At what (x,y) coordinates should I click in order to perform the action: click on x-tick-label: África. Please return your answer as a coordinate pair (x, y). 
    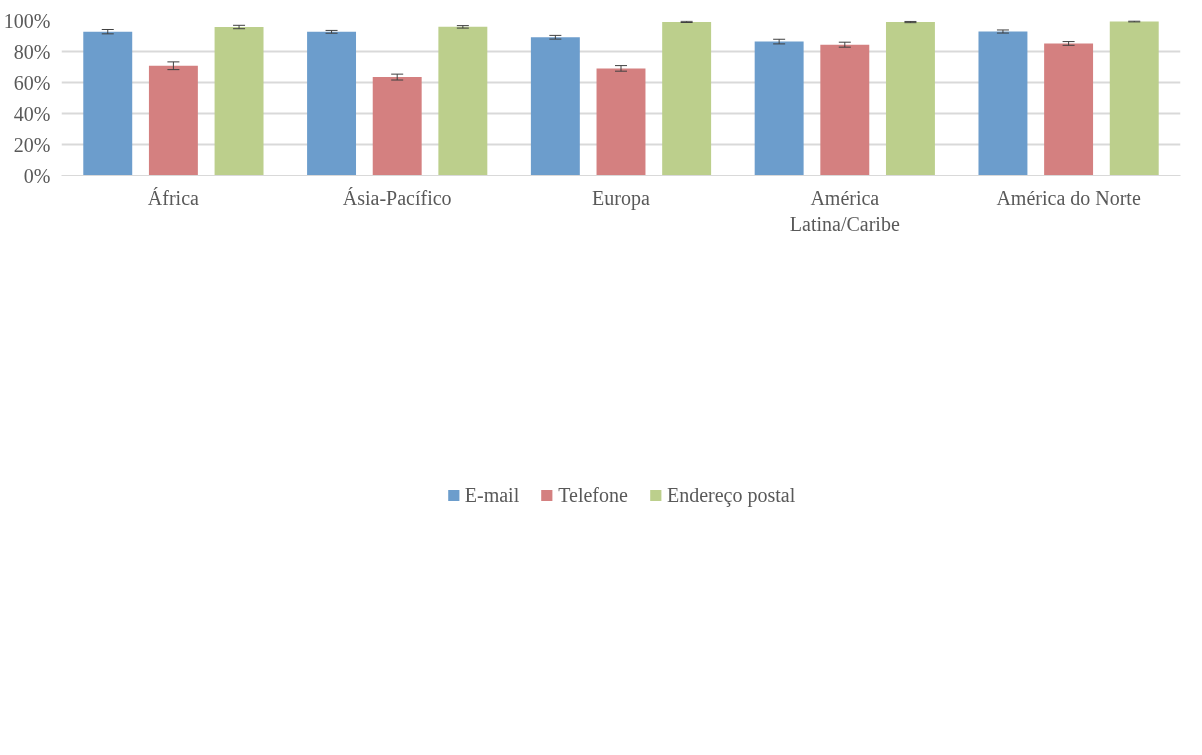
    Looking at the image, I should click on (173, 197).